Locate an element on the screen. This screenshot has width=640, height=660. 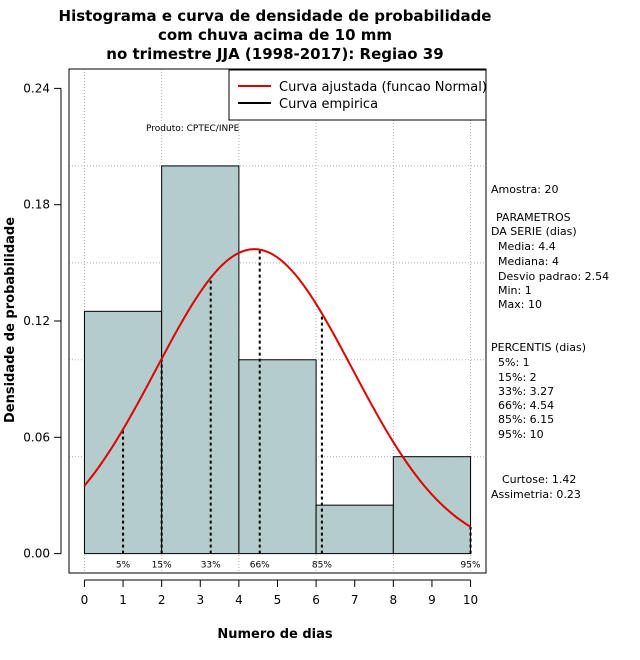
x-tick-label-6: 6 is located at coordinates (316, 600).